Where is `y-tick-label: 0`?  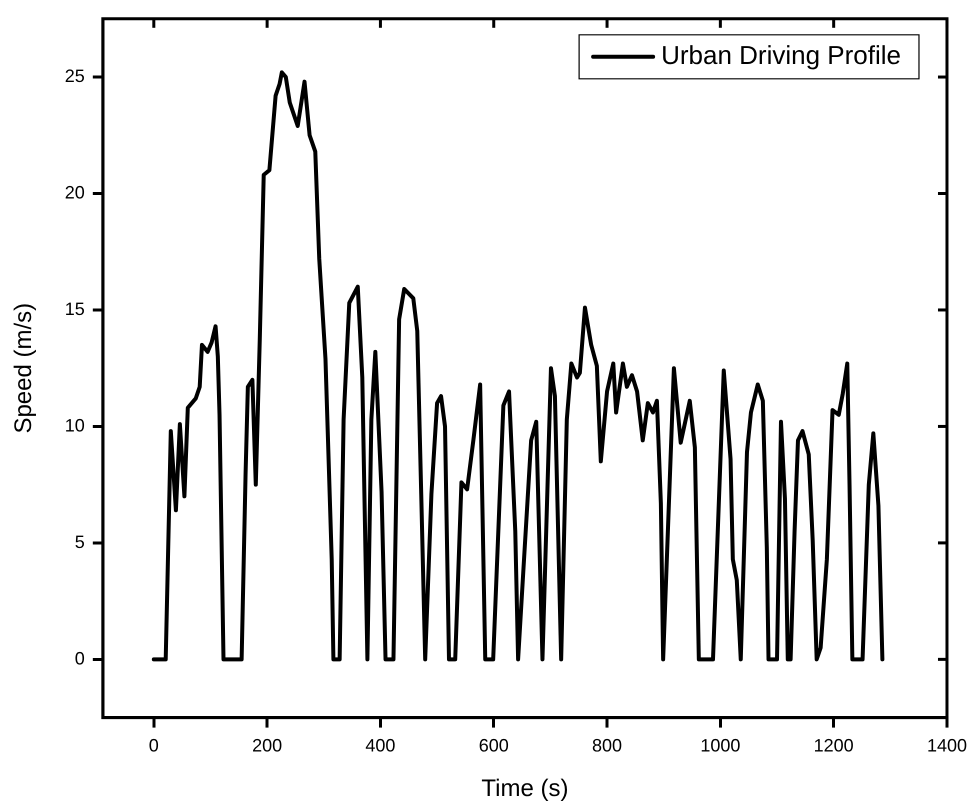 y-tick-label: 0 is located at coordinates (79, 658).